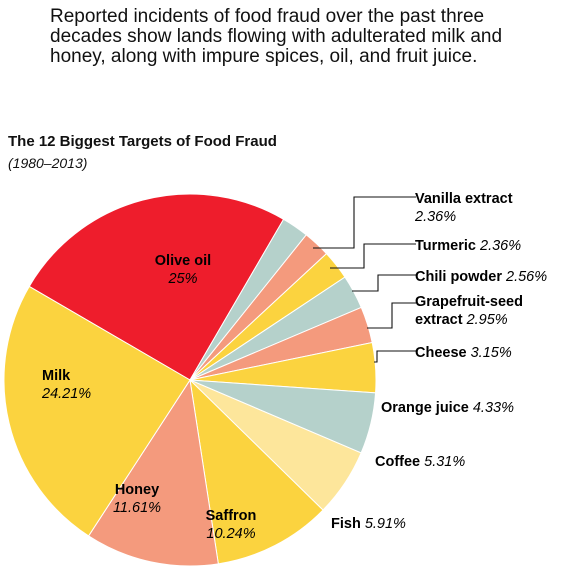  What do you see at coordinates (256, 471) in the screenshot?
I see `pie-slice-saffron` at bounding box center [256, 471].